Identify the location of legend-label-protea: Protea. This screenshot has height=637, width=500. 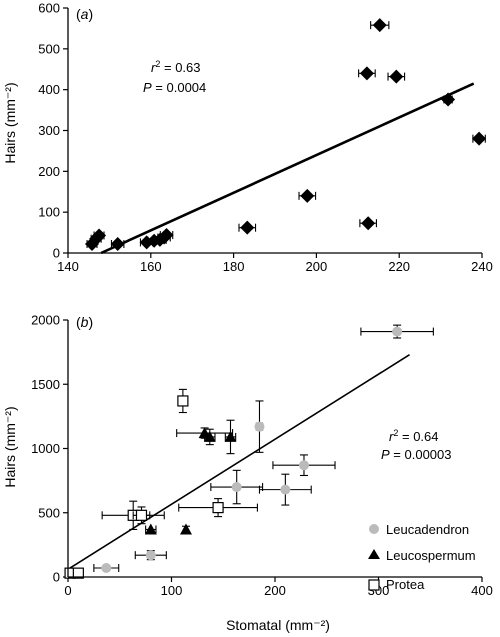
(405, 584).